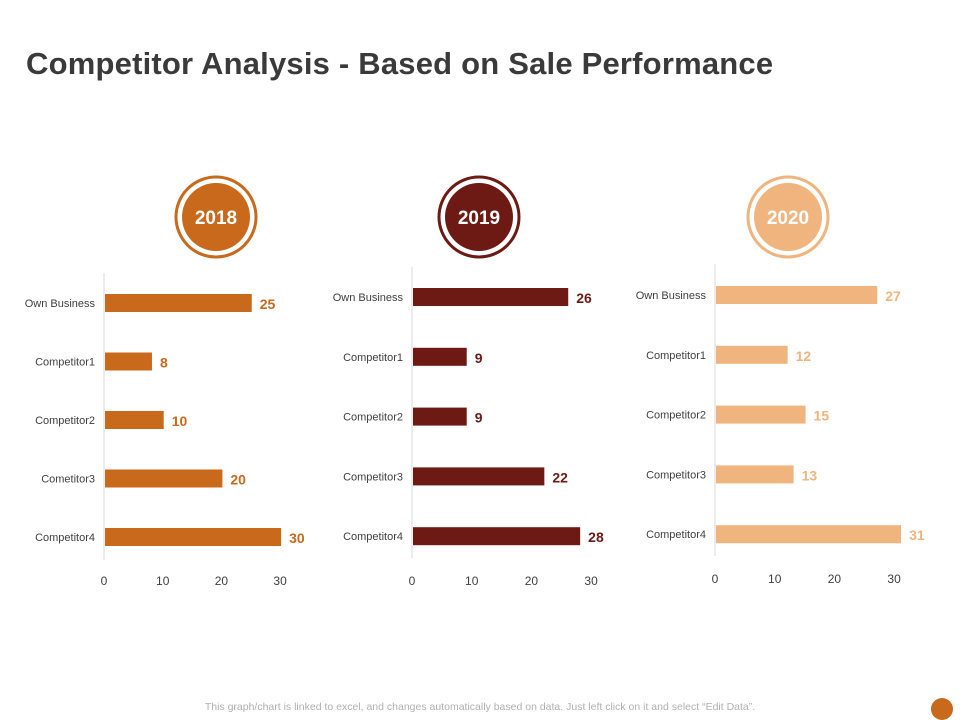 This screenshot has width=960, height=720. I want to click on value-label: 25, so click(268, 304).